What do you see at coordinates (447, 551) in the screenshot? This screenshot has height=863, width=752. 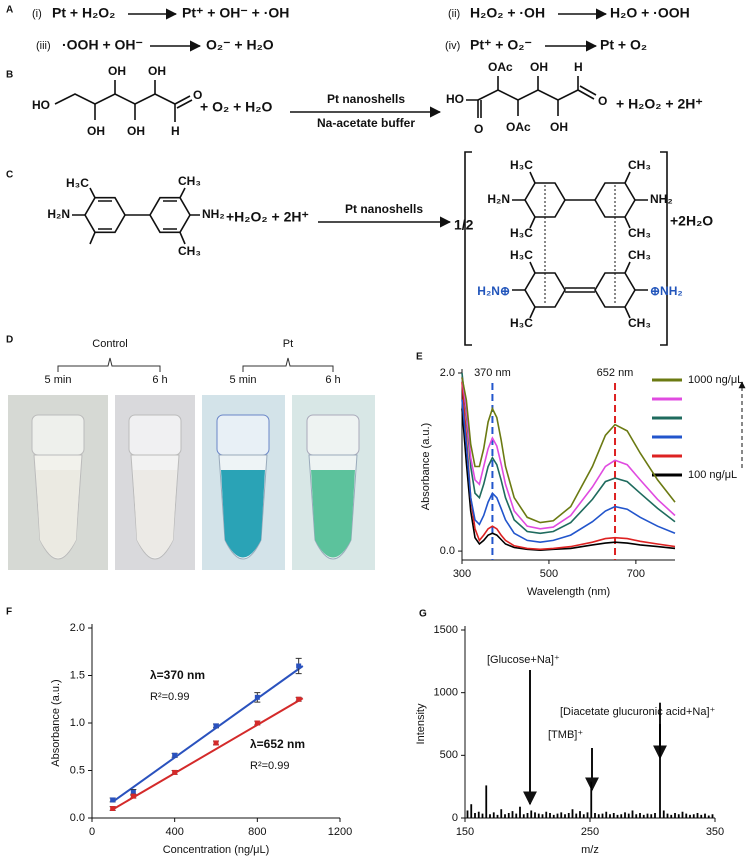 I see `y-tick-label: 0.0` at bounding box center [447, 551].